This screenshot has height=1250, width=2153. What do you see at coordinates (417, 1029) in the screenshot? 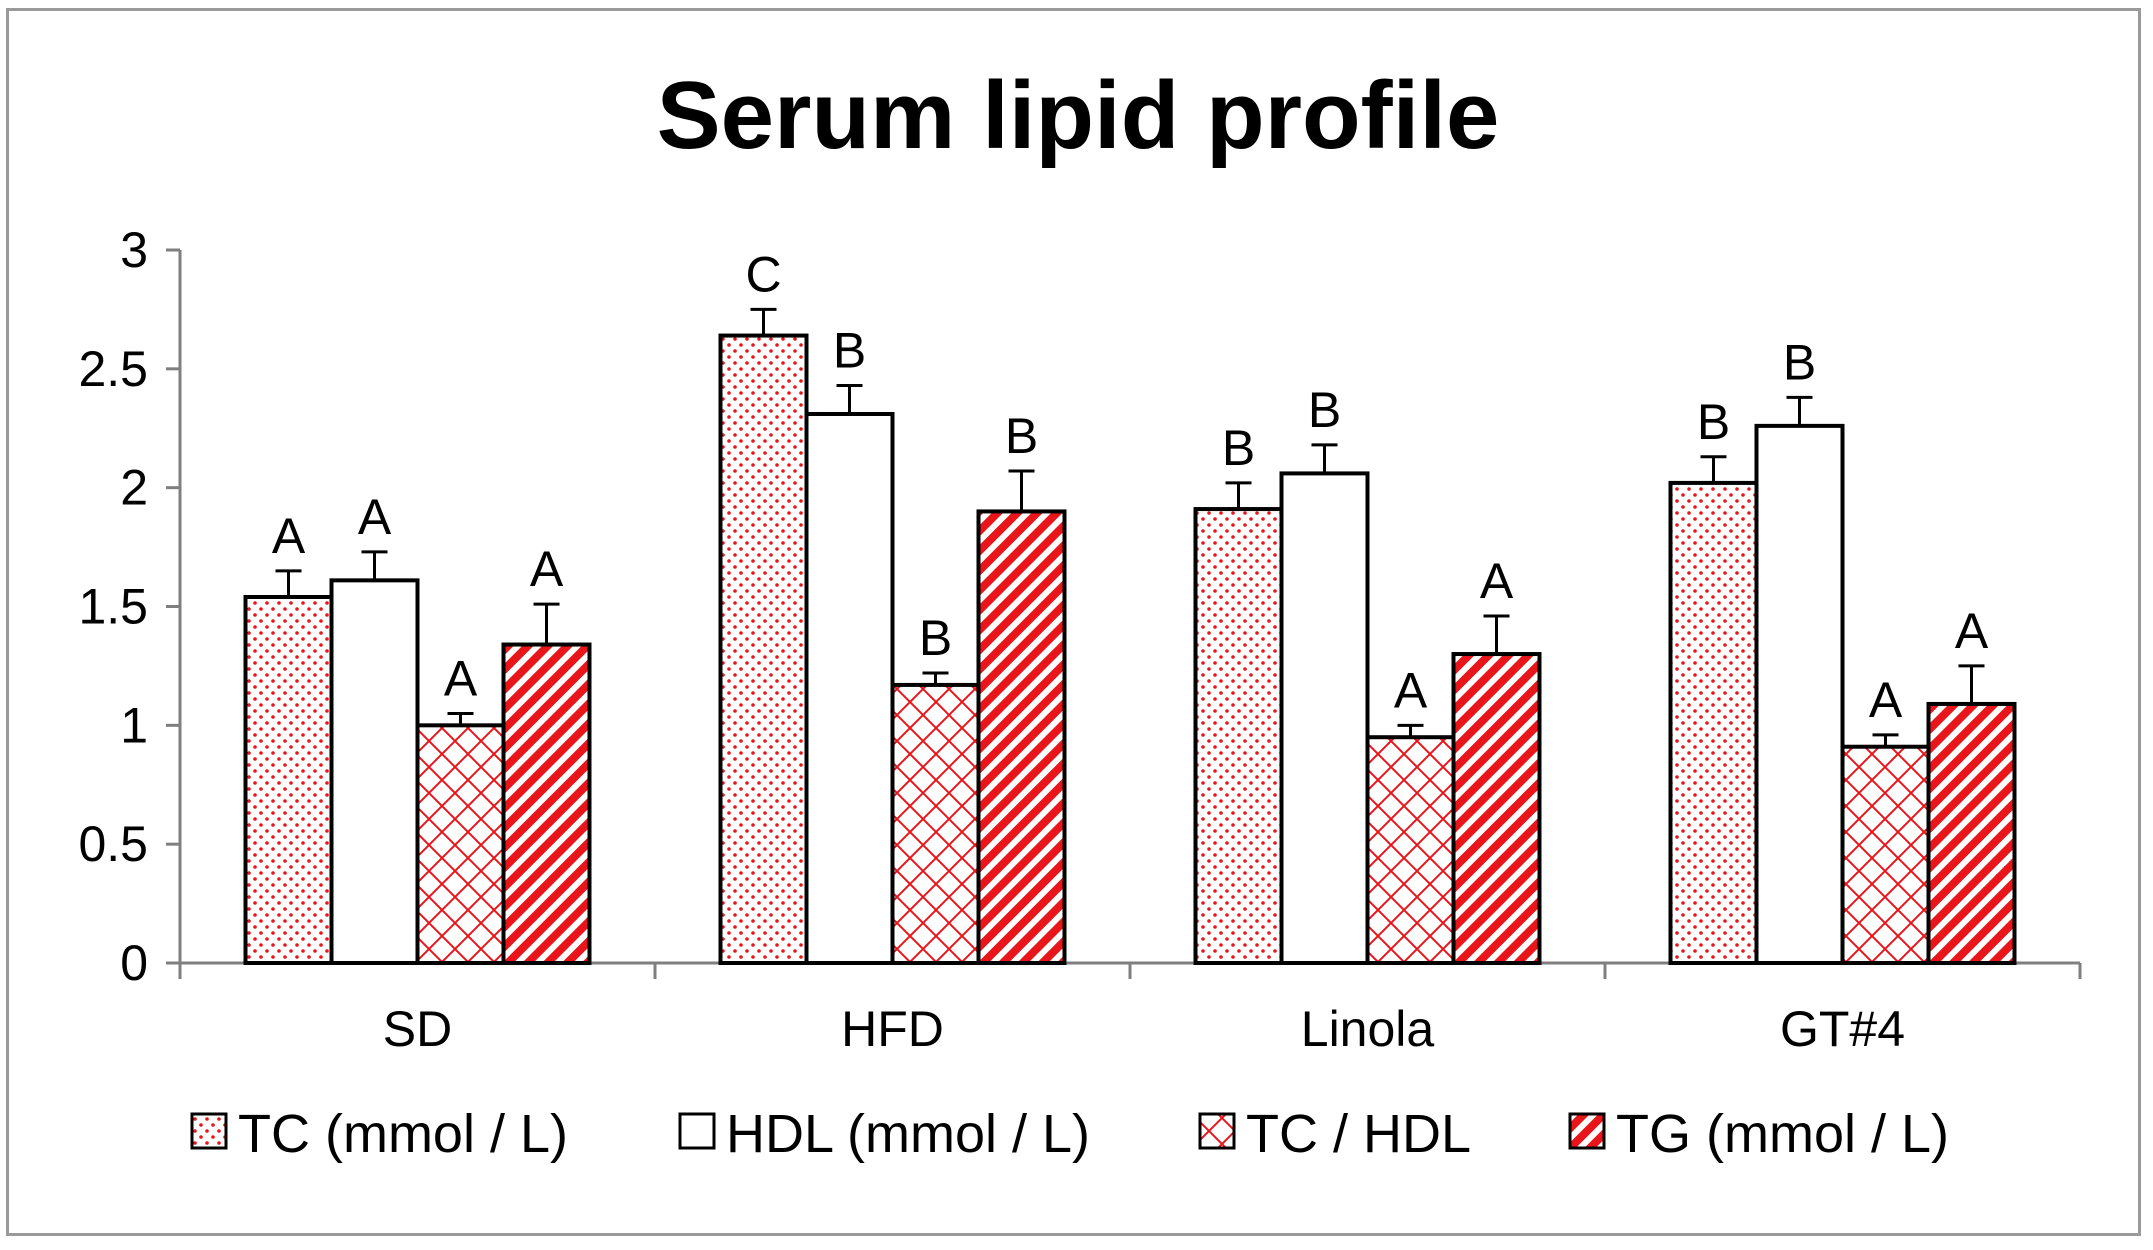
I see `x-category-label: SD` at bounding box center [417, 1029].